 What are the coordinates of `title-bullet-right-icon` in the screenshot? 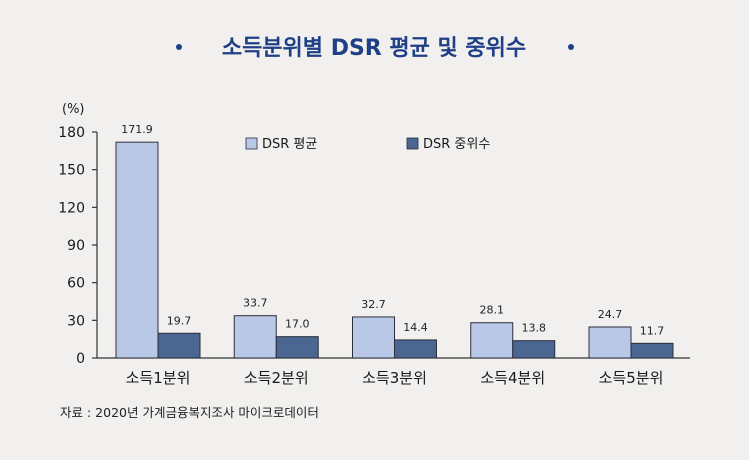 It's located at (571, 47).